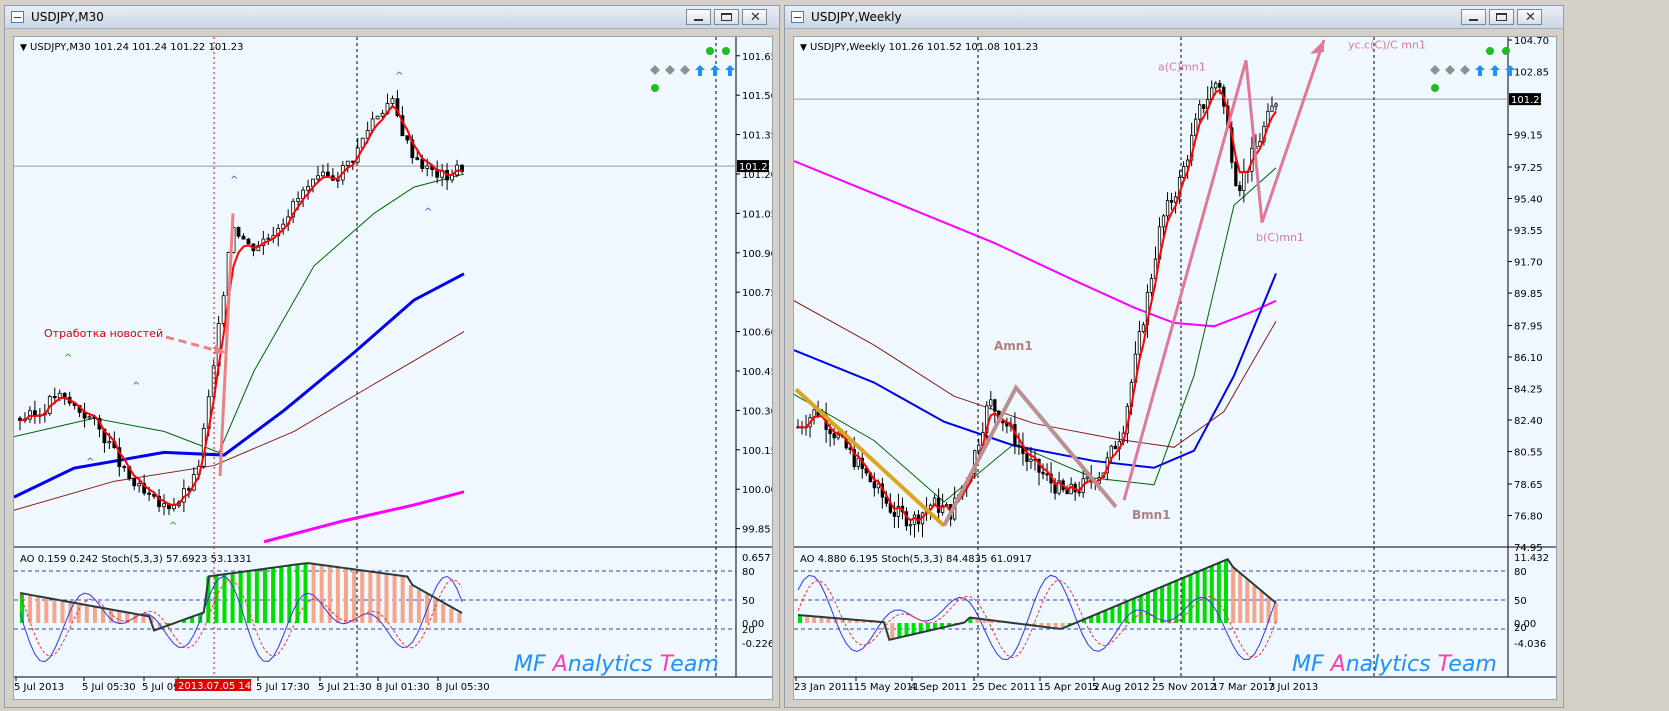 Image resolution: width=1669 pixels, height=711 pixels. Describe the element at coordinates (1528, 390) in the screenshot. I see `price-tick-label: 84.25` at that location.